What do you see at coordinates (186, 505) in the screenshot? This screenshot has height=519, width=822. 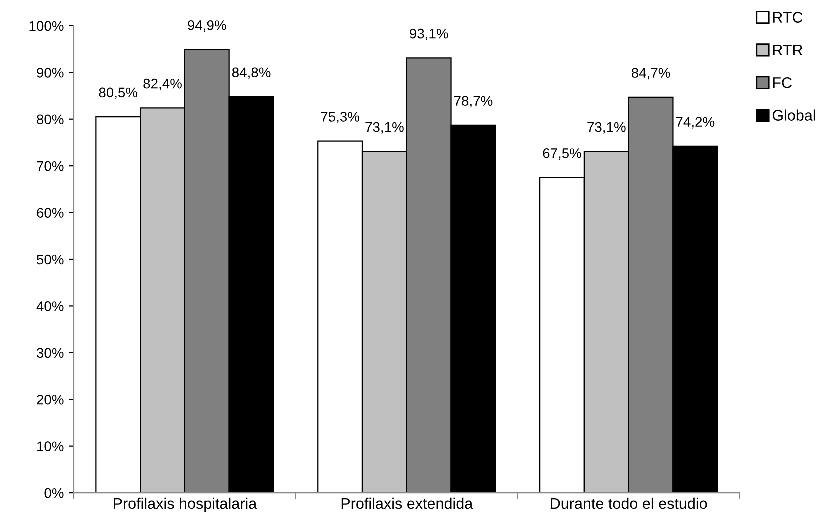 I see `x-tick-label: Profilaxis hospitalaria` at bounding box center [186, 505].